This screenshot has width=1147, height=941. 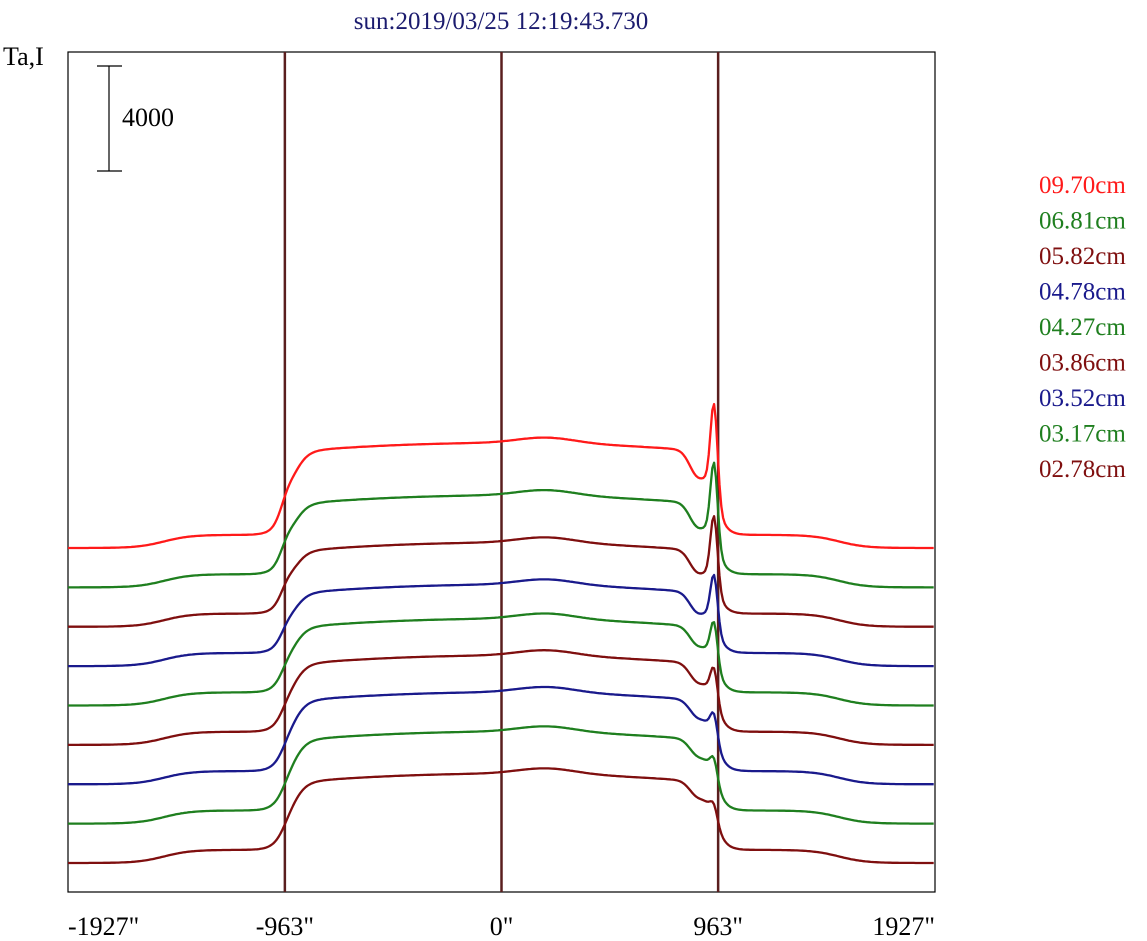 I want to click on series-line-09.70cm, so click(x=501, y=476).